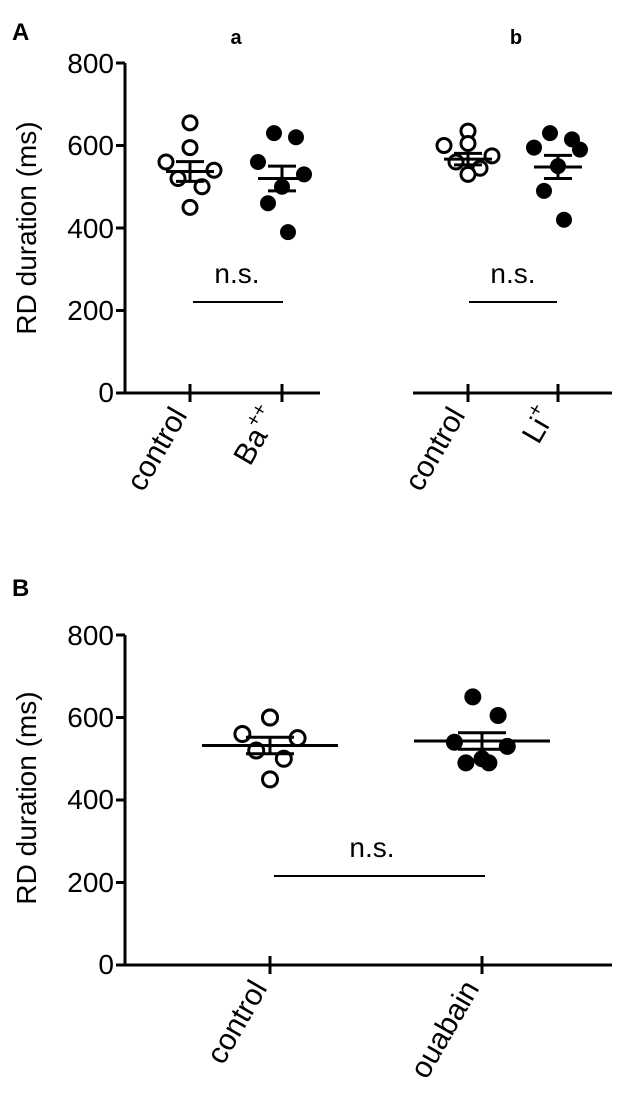 This screenshot has height=1113, width=638. Describe the element at coordinates (26, 227) in the screenshot. I see `y-axis-title-a: RD duration (ms)` at that location.